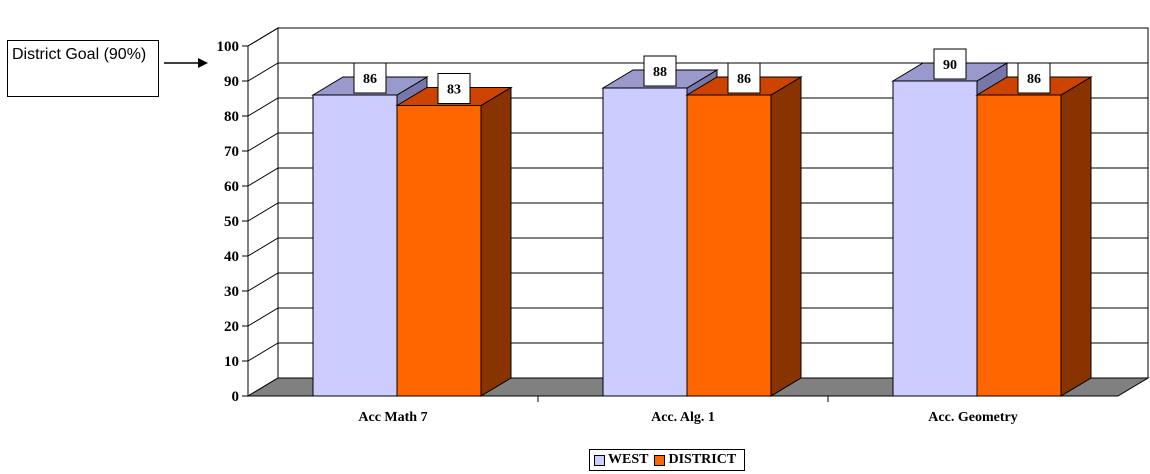 This screenshot has height=474, width=1150. Describe the element at coordinates (231, 362) in the screenshot. I see `y-tick-label: 10` at that location.